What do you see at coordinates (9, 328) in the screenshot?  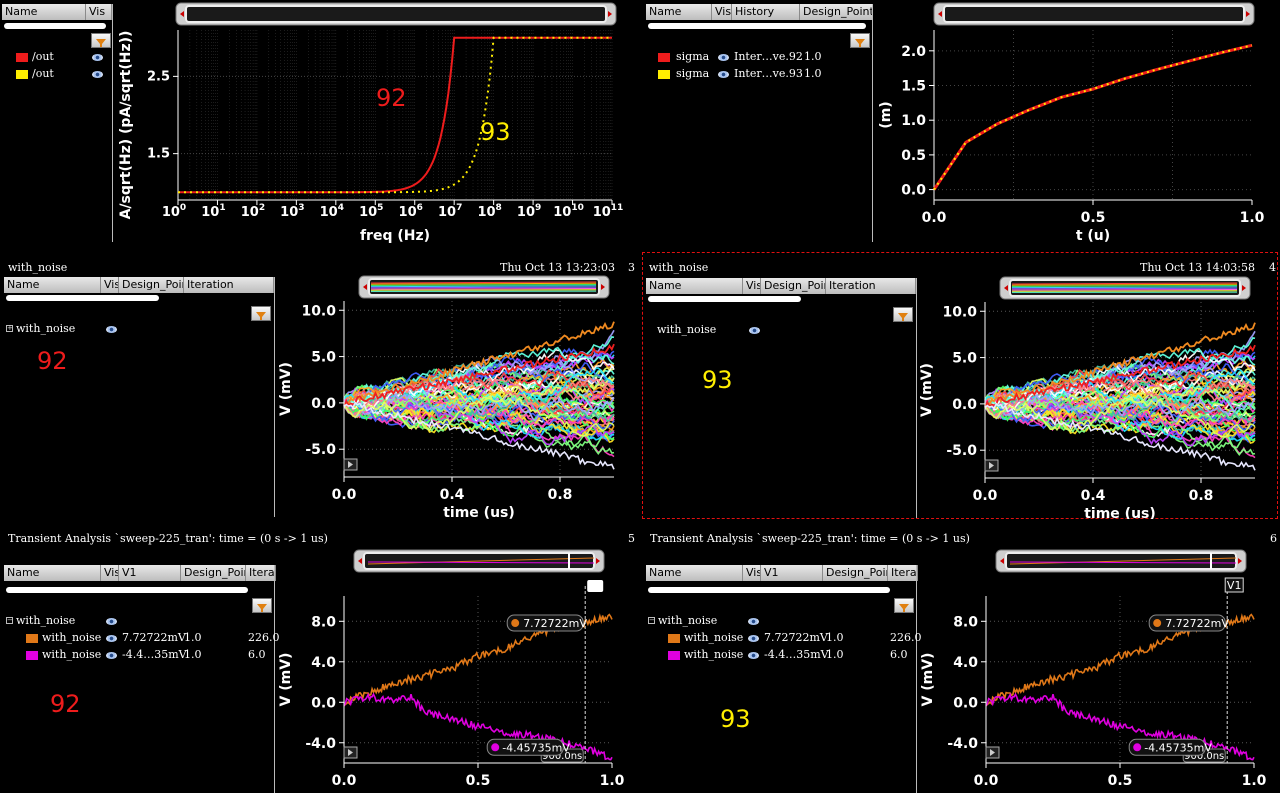 I see `expand-icon: +` at bounding box center [9, 328].